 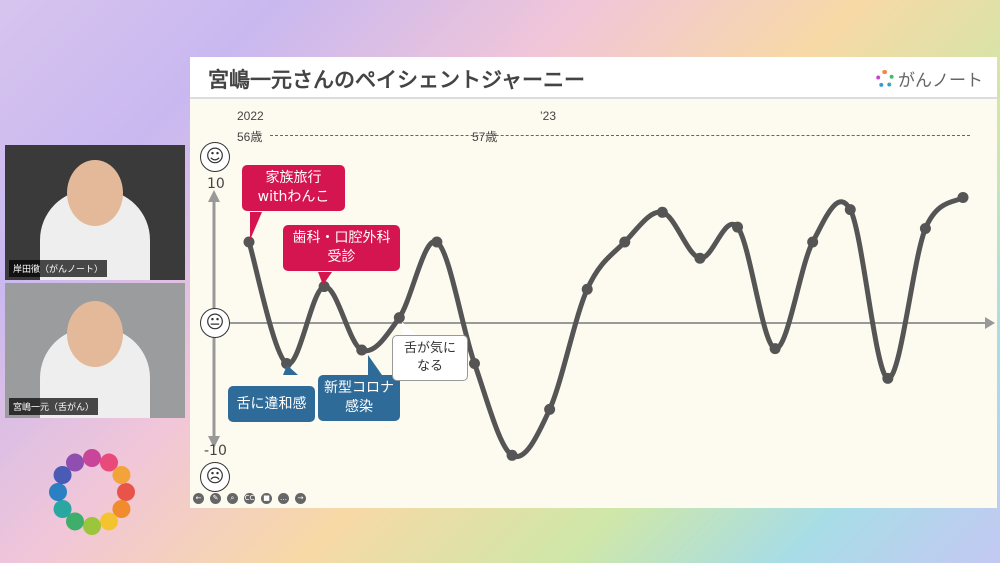 I want to click on event-tongue-discomfort: 舌に違和感, so click(x=271, y=404).